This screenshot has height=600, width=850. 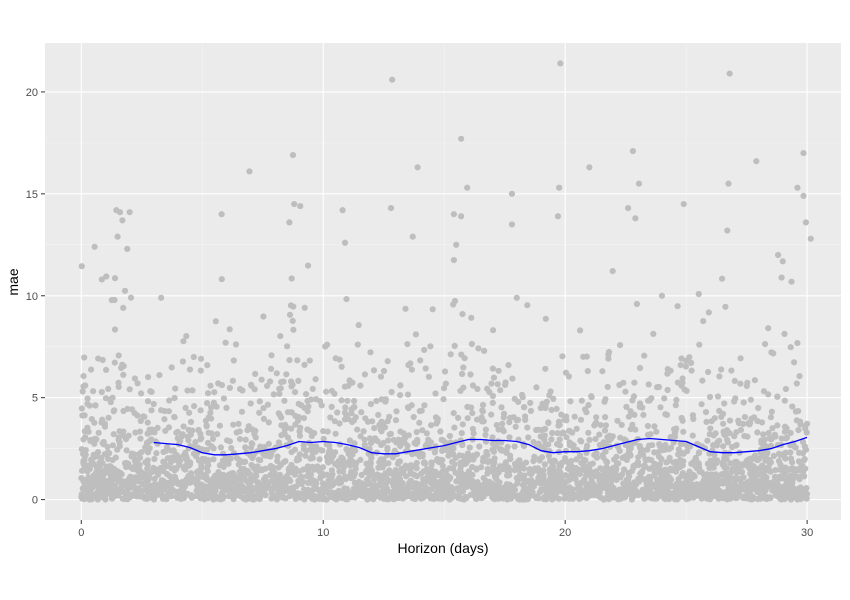 What do you see at coordinates (442, 548) in the screenshot?
I see `x-axis-title: Horizon (days)` at bounding box center [442, 548].